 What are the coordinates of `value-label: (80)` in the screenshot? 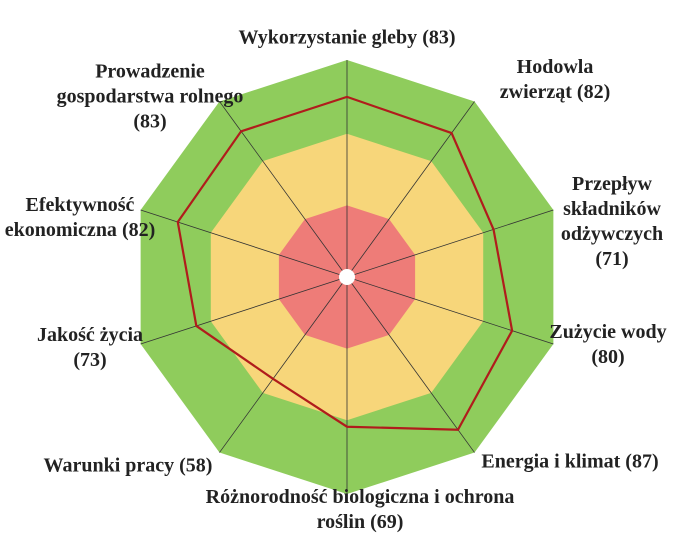 It's located at (608, 357).